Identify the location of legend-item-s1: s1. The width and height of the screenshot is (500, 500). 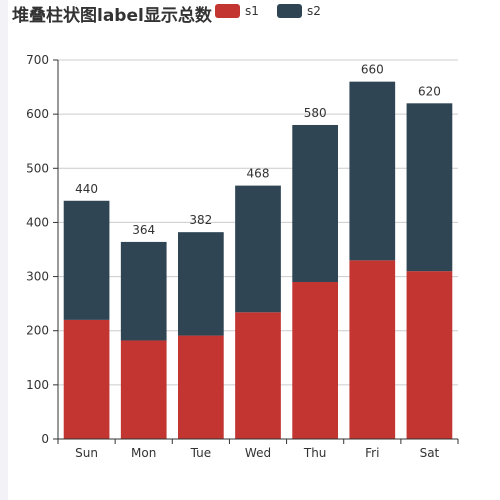
(237, 11).